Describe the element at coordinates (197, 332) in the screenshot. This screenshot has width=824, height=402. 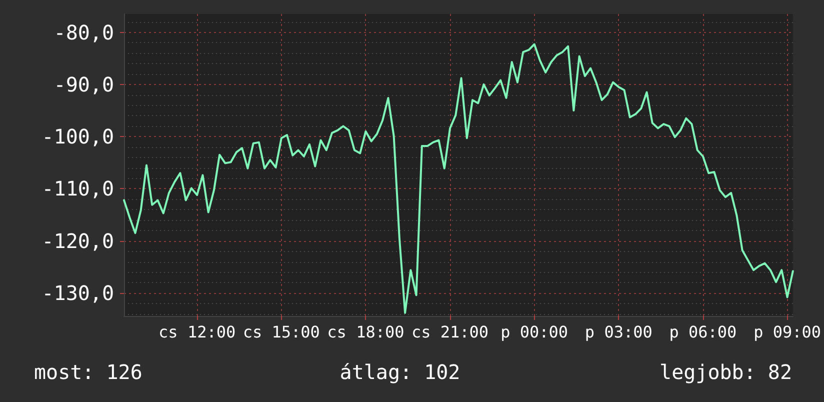
I see `x-tick-label: cs 12:00` at that location.